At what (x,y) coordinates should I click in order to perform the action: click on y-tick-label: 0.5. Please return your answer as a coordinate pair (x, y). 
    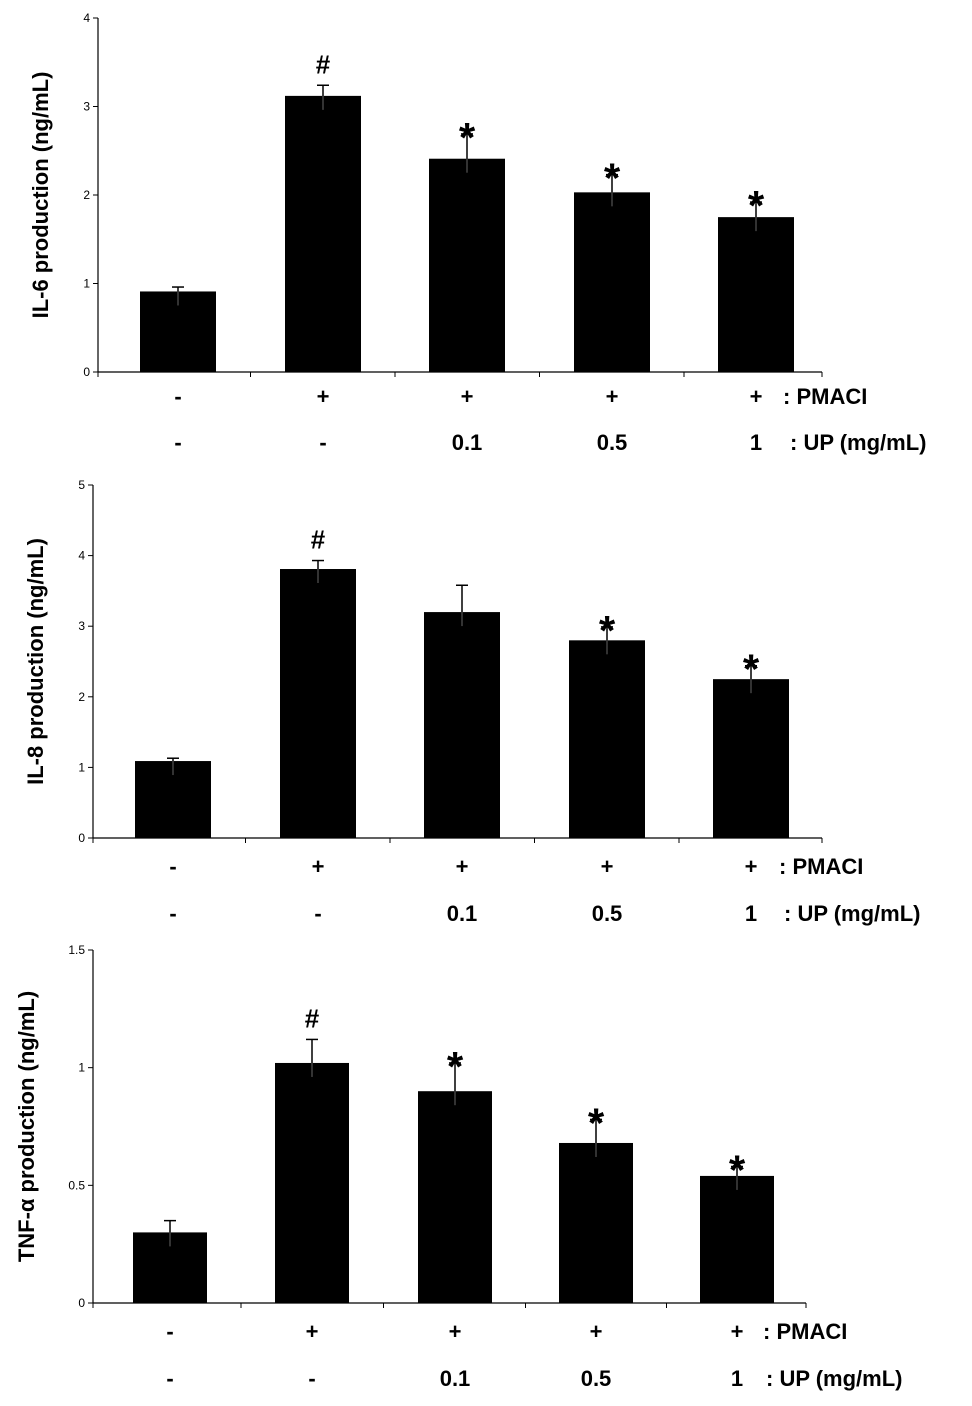
    Looking at the image, I should click on (76, 1185).